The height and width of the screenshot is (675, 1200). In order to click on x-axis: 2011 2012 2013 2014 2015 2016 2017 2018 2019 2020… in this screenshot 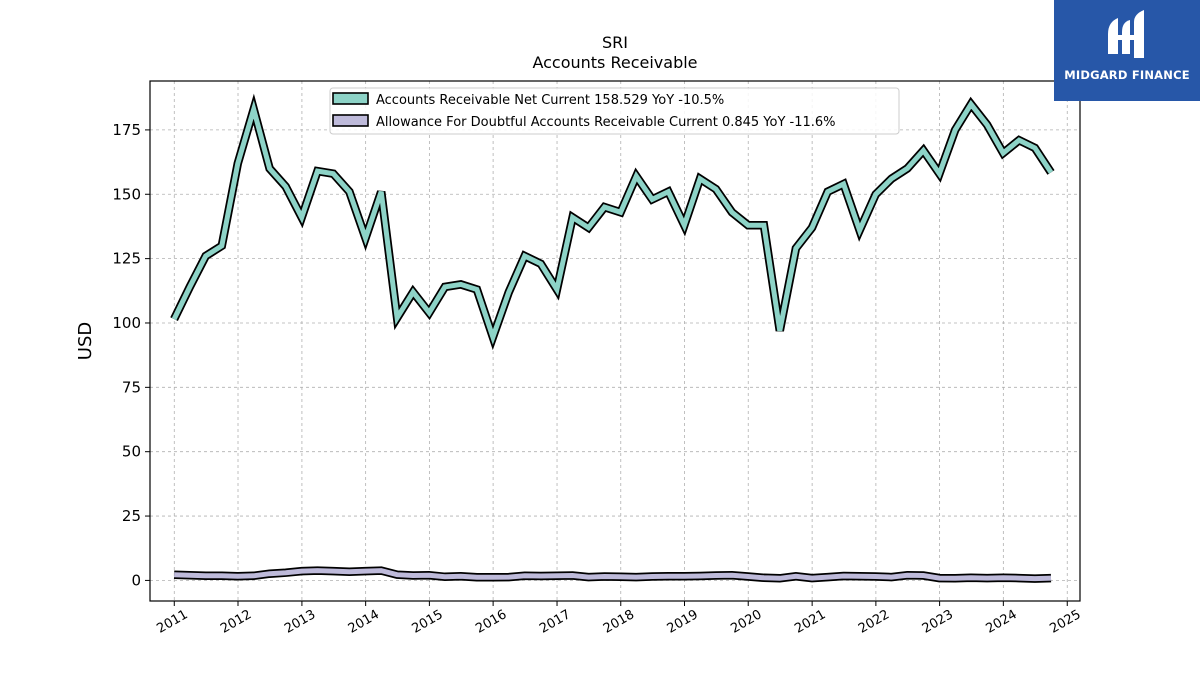, I will do `click(619, 619)`.